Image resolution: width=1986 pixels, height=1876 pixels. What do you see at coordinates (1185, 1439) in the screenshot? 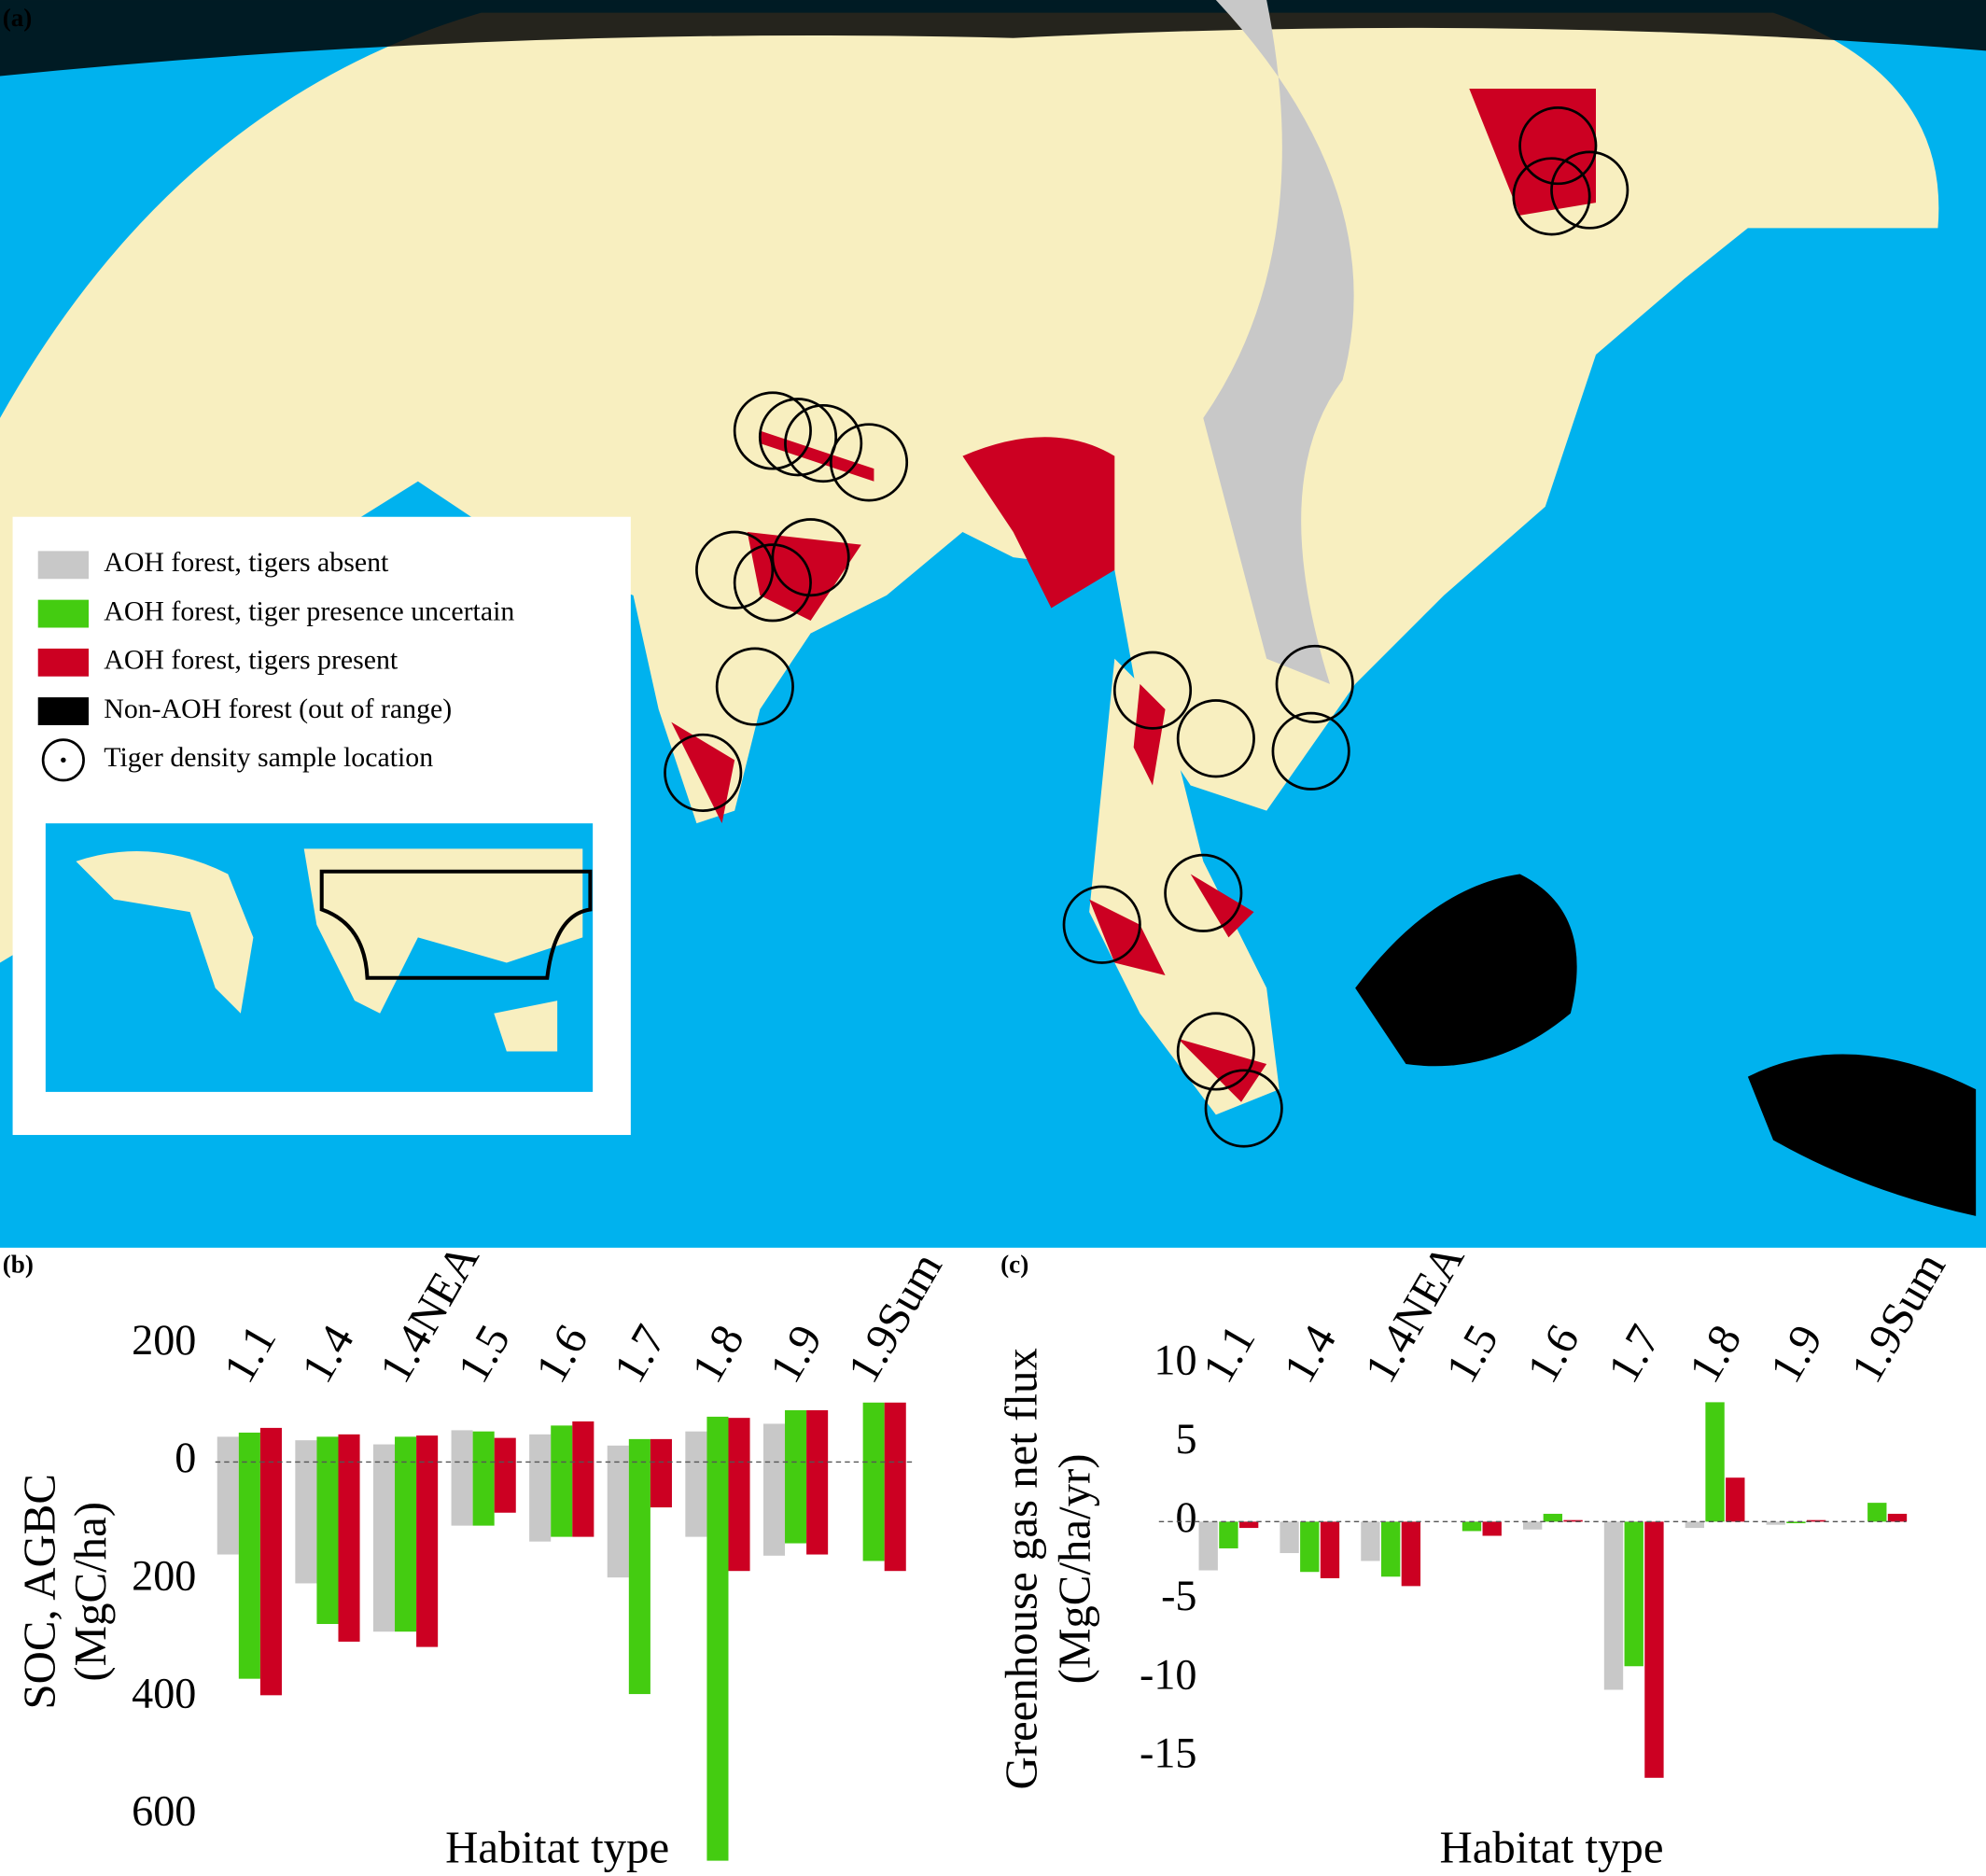
I see `y-tick-label: 5` at bounding box center [1185, 1439].